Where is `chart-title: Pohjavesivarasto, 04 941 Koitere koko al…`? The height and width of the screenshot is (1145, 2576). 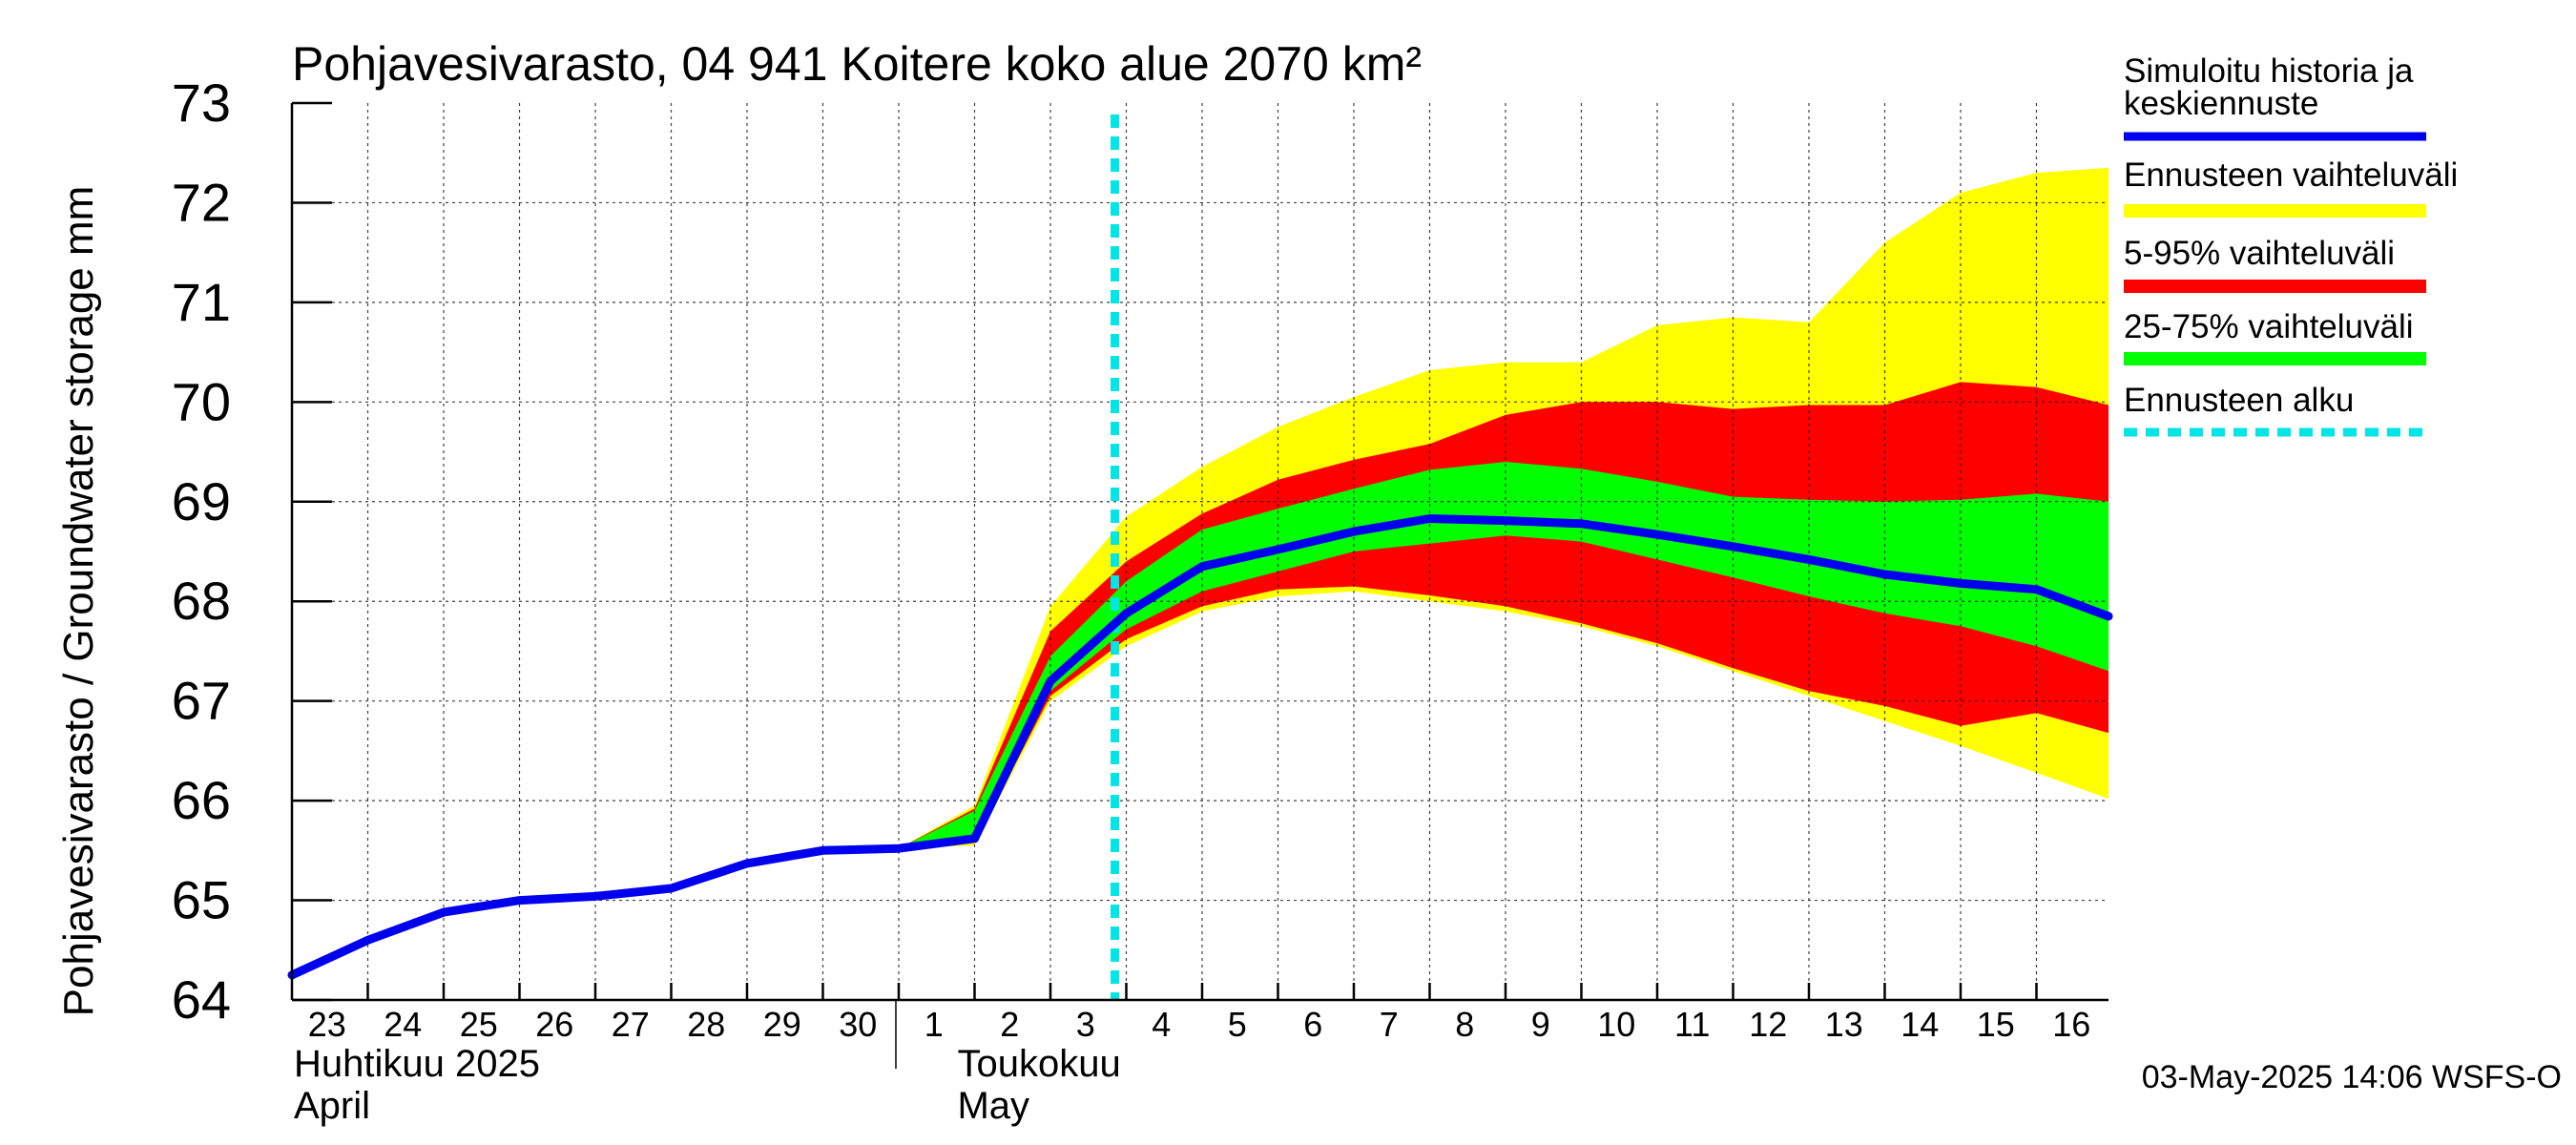 chart-title: Pohjavesivarasto, 04 941 Koitere koko al… is located at coordinates (857, 64).